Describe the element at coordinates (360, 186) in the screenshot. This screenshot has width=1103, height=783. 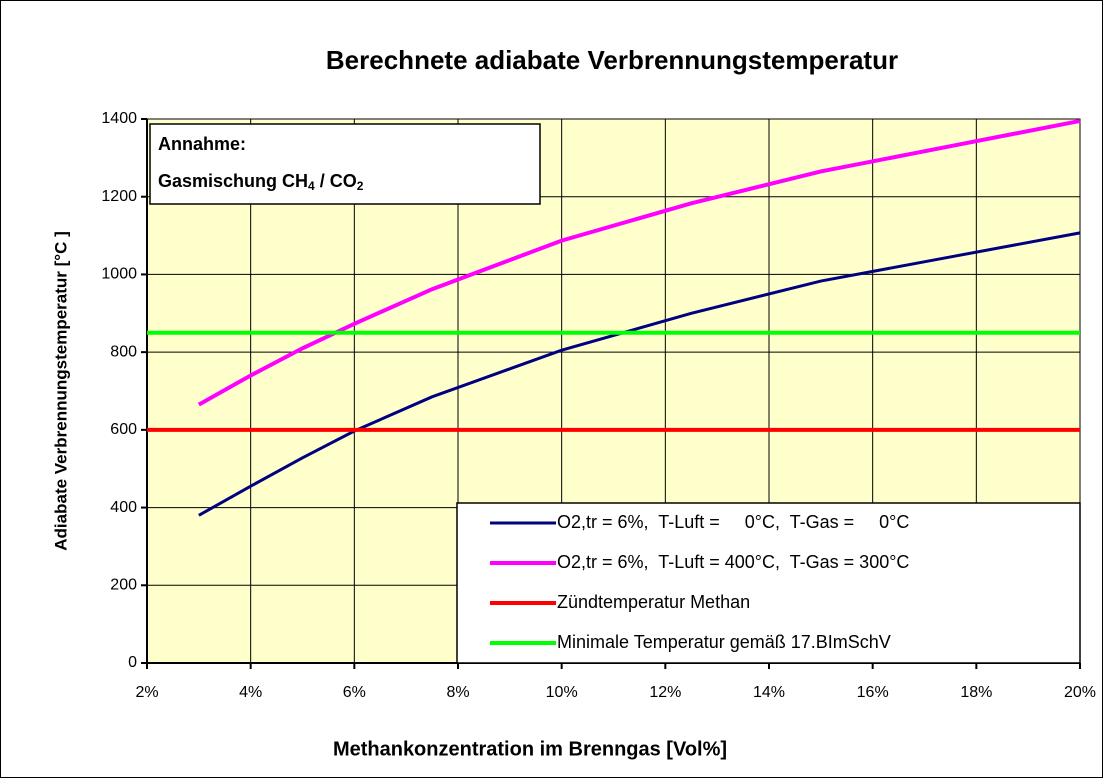
I see `annotation-part: 2` at that location.